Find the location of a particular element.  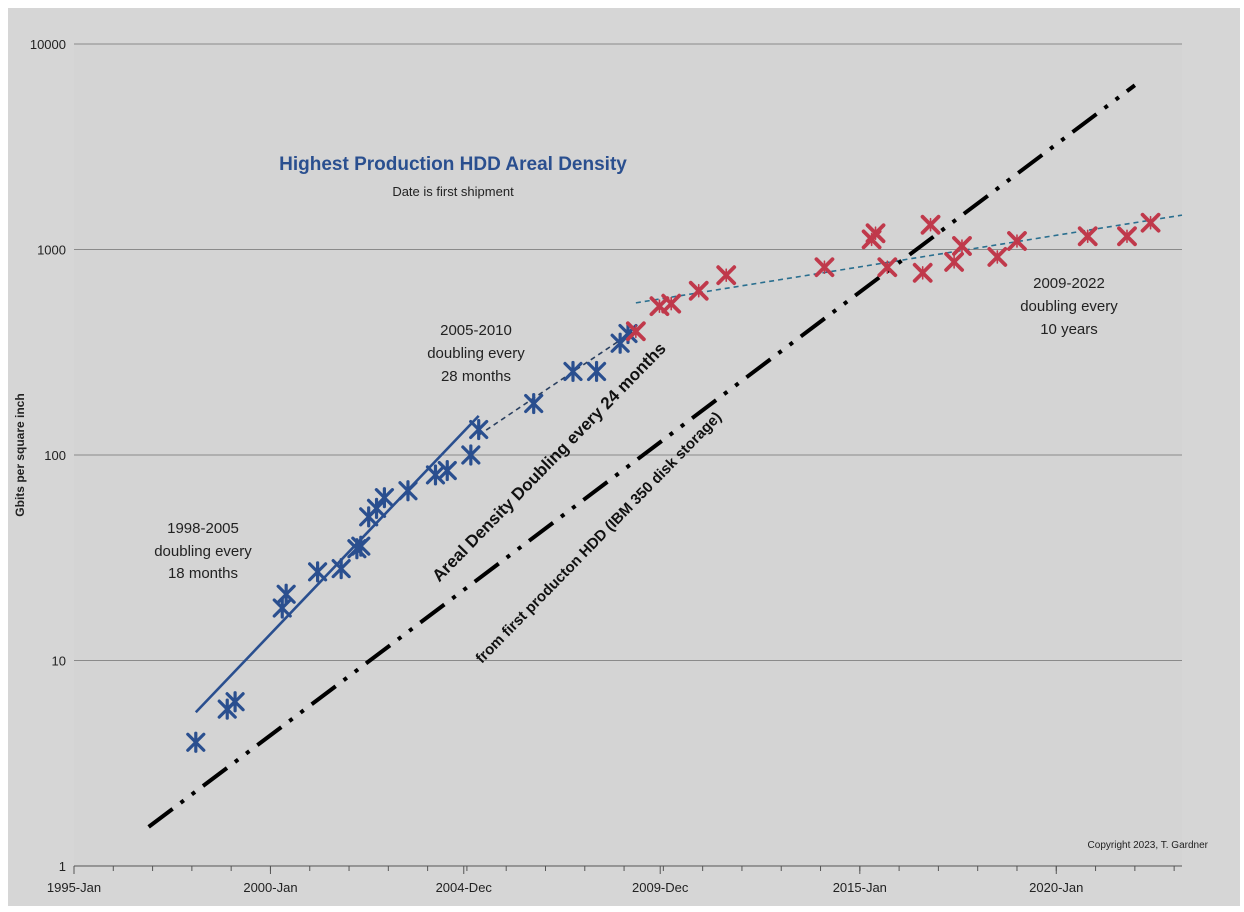

annotation-1998-2005-line1: 1998-2005 is located at coordinates (203, 528).